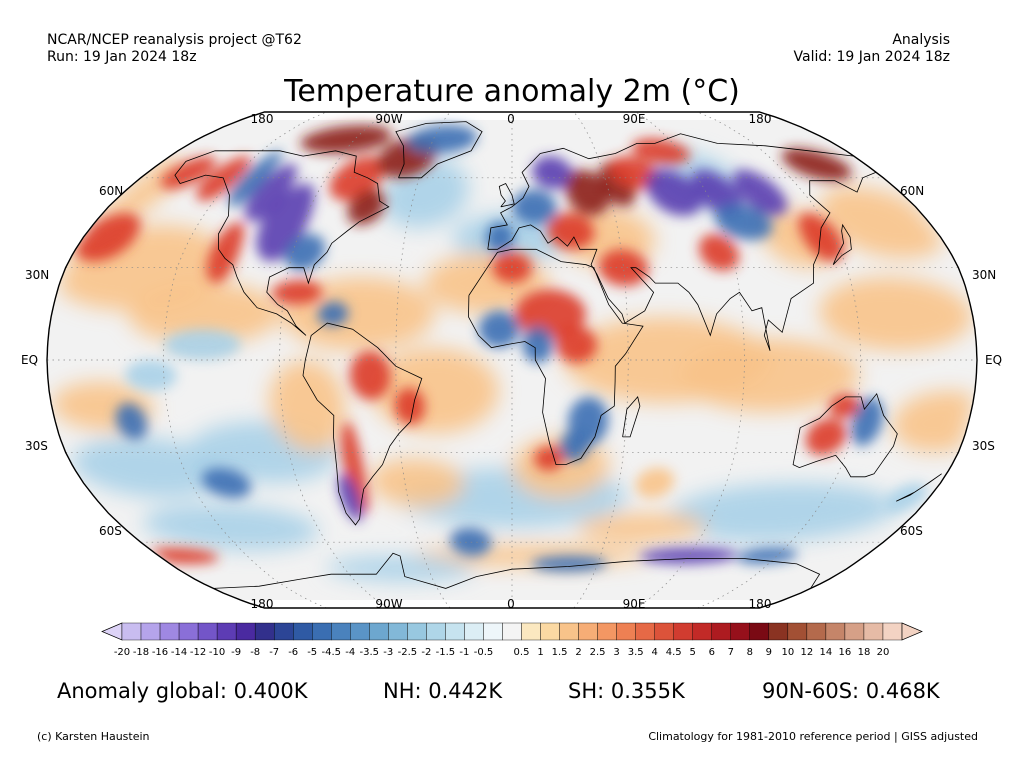  What do you see at coordinates (30, 360) in the screenshot?
I see `lat-label-left-eq: EQ` at bounding box center [30, 360].